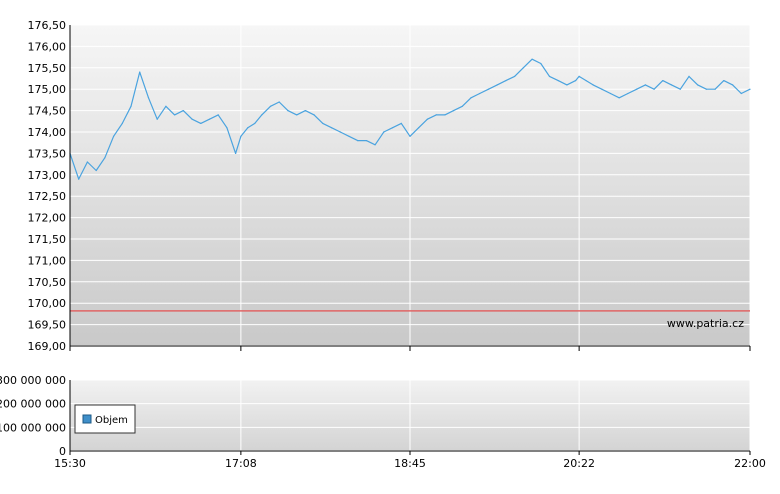 The height and width of the screenshot is (494, 780). Describe the element at coordinates (111, 420) in the screenshot. I see `legend-label: Objem` at that location.